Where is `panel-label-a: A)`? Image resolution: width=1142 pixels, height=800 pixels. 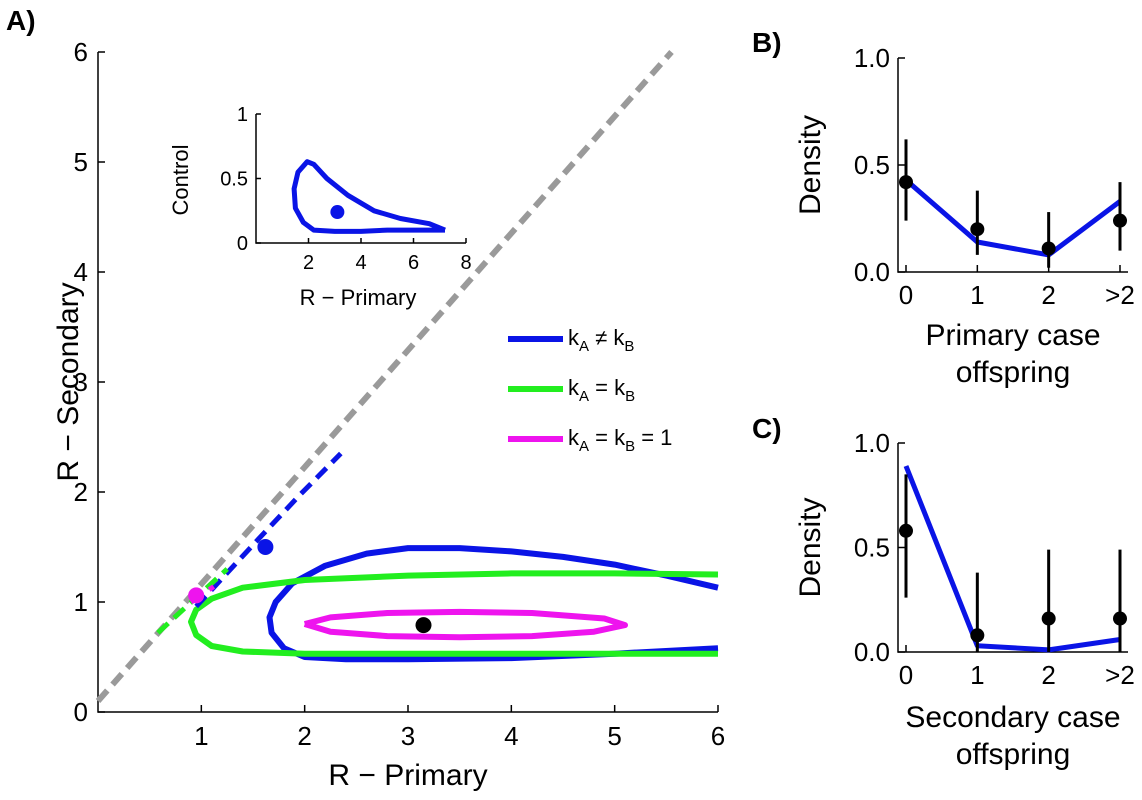 panel-label-a: A) is located at coordinates (21, 20).